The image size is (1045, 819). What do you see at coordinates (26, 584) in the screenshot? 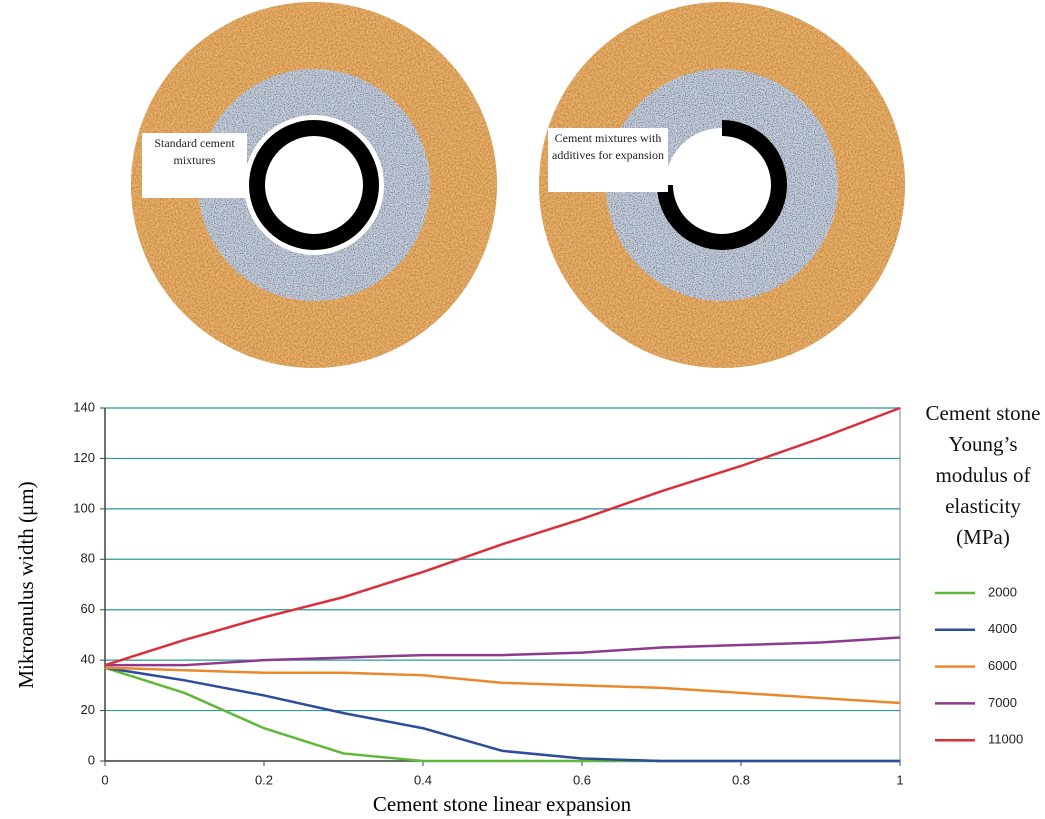
I see `y-axis-label: Mikroanulus width (μm)` at bounding box center [26, 584].